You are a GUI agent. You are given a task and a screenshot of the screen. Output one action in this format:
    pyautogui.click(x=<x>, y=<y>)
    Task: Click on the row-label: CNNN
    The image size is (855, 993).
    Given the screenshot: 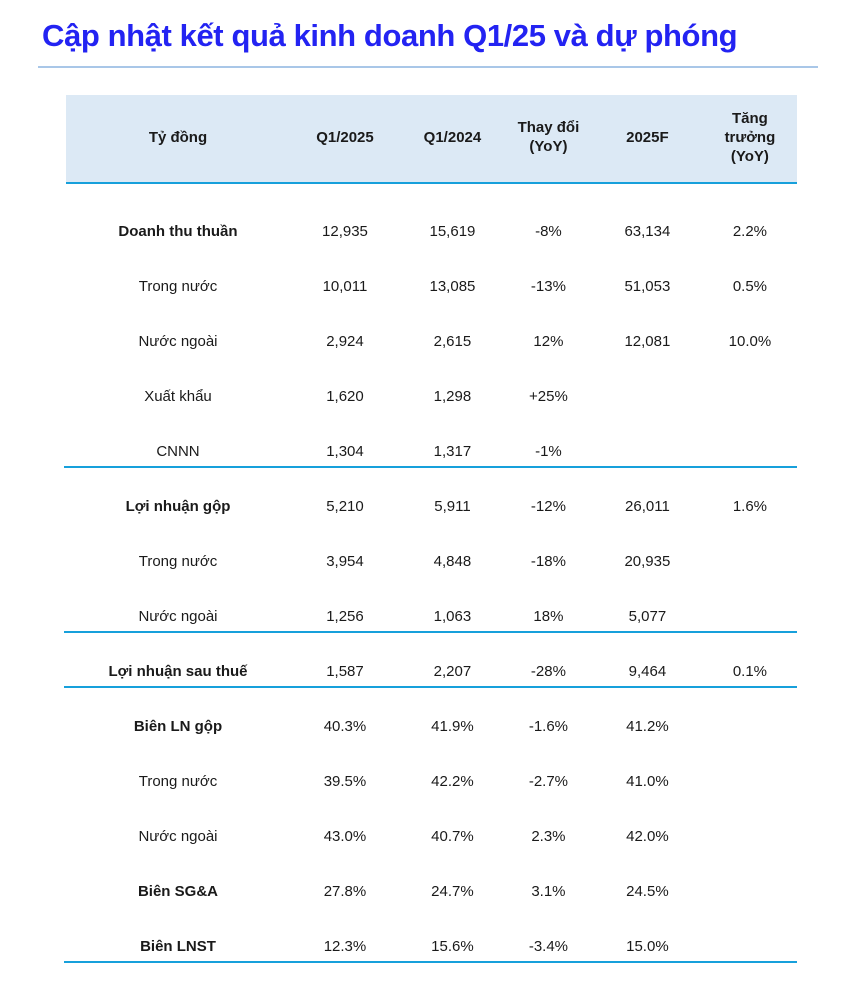 What is the action you would take?
    pyautogui.click(x=178, y=451)
    